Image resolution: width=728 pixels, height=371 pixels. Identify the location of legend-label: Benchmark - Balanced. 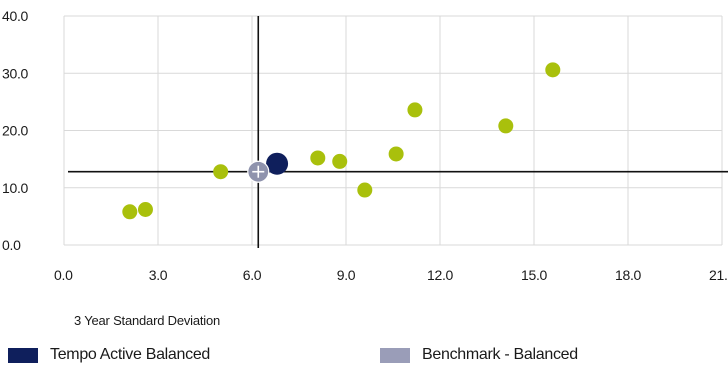
(500, 354).